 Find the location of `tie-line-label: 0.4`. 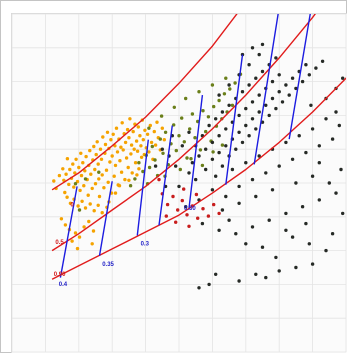

tie-line-label: 0.4 is located at coordinates (63, 285).